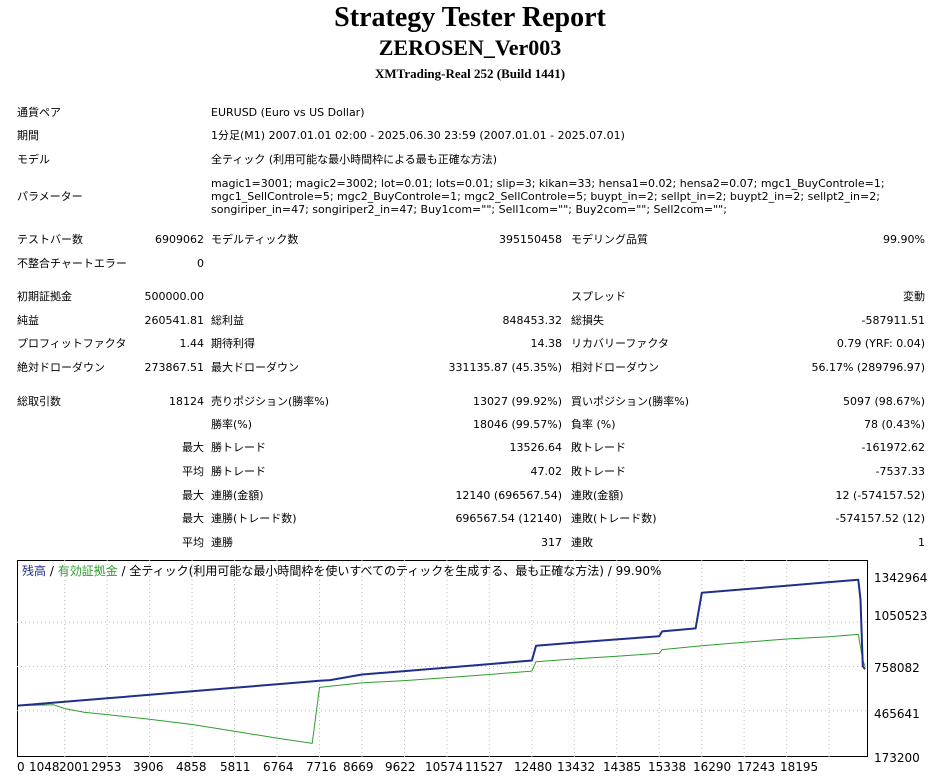  Describe the element at coordinates (921, 542) in the screenshot. I see `avg-cons-loss-value: 1` at that location.